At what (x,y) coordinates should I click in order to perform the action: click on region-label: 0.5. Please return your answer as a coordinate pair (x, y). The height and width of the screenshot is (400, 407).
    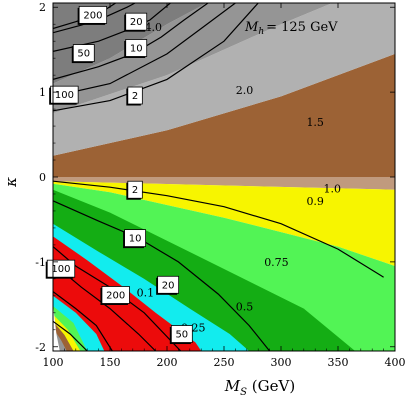
    Looking at the image, I should click on (245, 306).